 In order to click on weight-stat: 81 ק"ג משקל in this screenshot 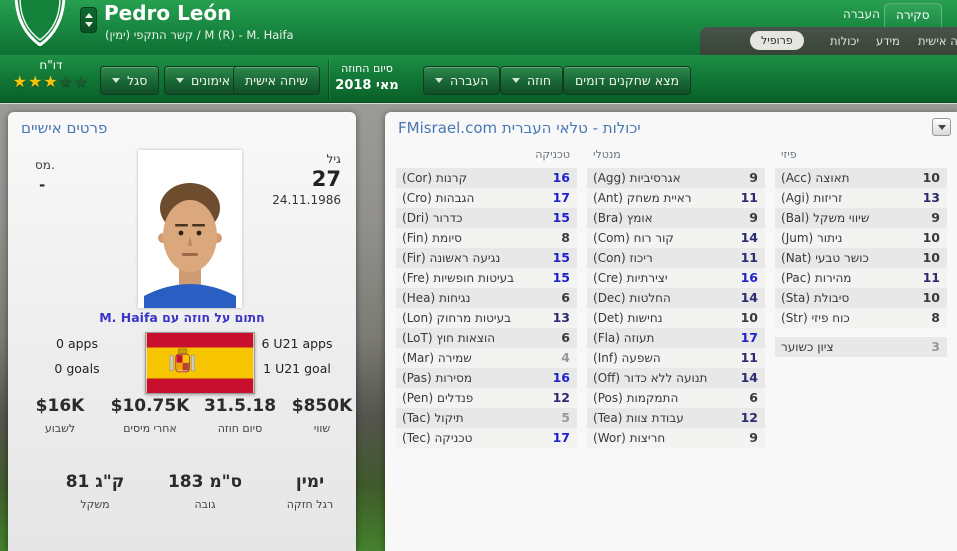, I will do `click(95, 491)`.